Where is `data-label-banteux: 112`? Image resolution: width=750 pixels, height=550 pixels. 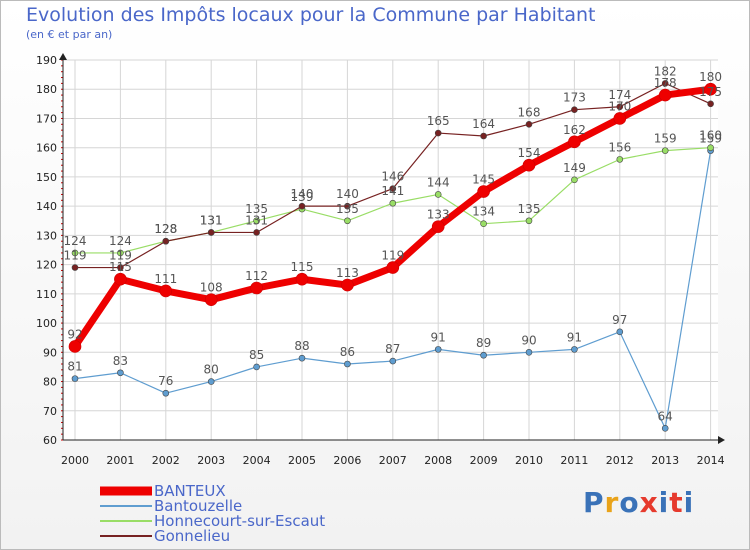
data-label-banteux: 112 is located at coordinates (256, 276).